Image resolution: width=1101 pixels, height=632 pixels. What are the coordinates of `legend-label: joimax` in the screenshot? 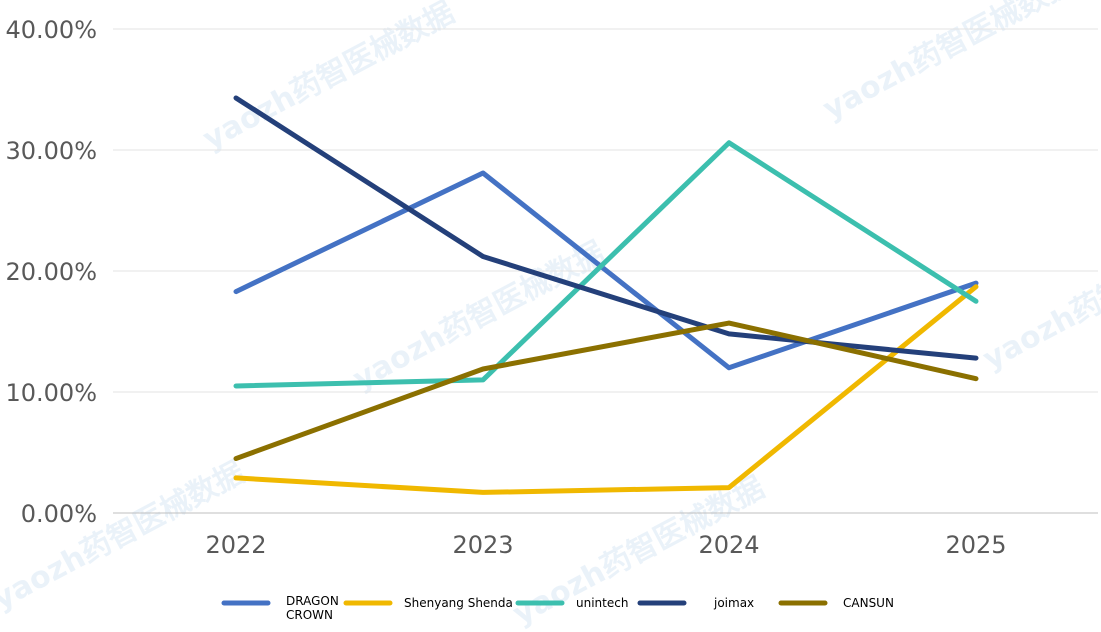 It's located at (733, 603).